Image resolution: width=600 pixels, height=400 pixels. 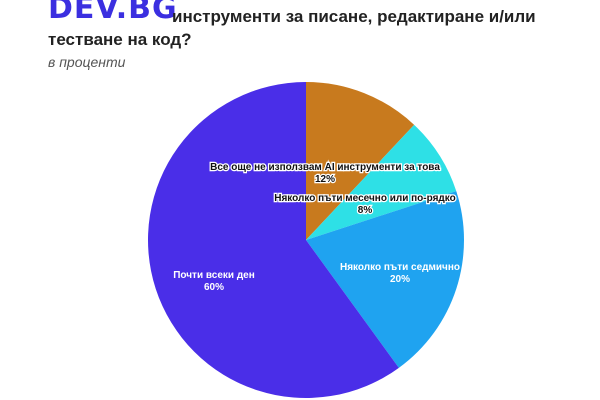 What do you see at coordinates (354, 16) in the screenshot?
I see `chart-title-line1: инструменти за писане, редактиране и/или` at bounding box center [354, 16].